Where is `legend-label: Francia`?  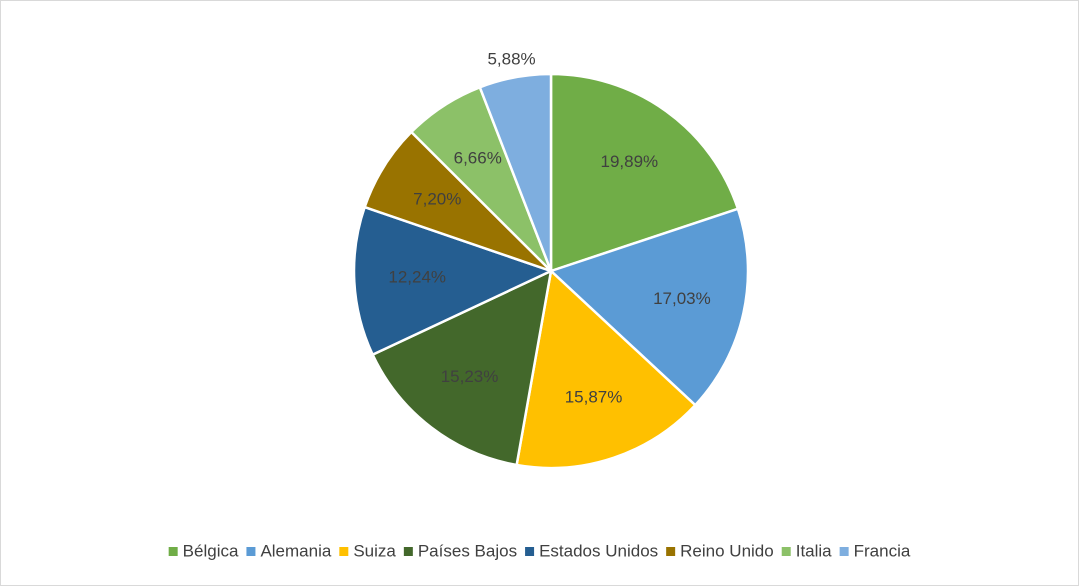 legend-label: Francia is located at coordinates (882, 550).